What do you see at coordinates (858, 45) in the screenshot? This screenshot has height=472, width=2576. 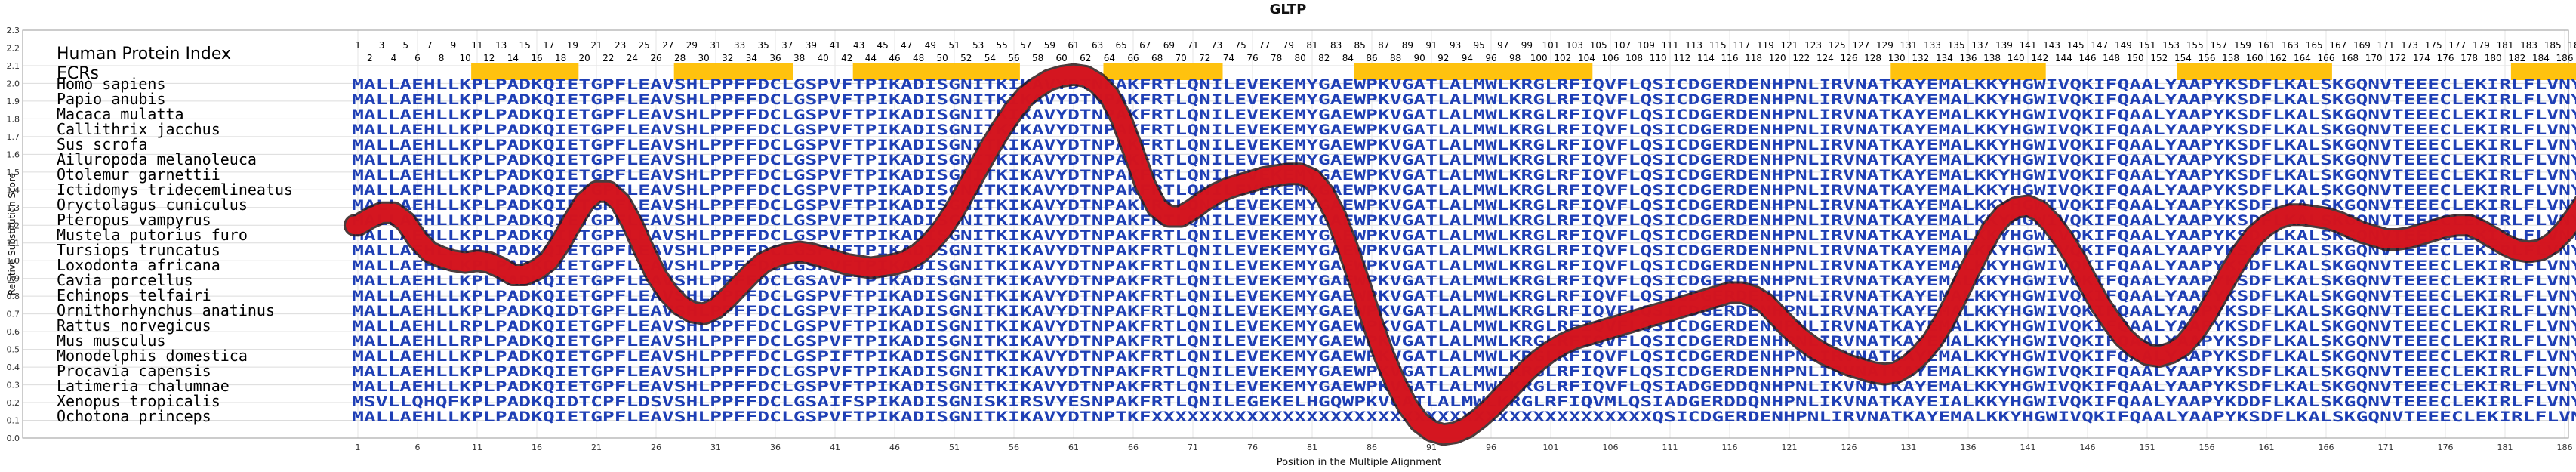 I see `human-index-number: 43` at bounding box center [858, 45].